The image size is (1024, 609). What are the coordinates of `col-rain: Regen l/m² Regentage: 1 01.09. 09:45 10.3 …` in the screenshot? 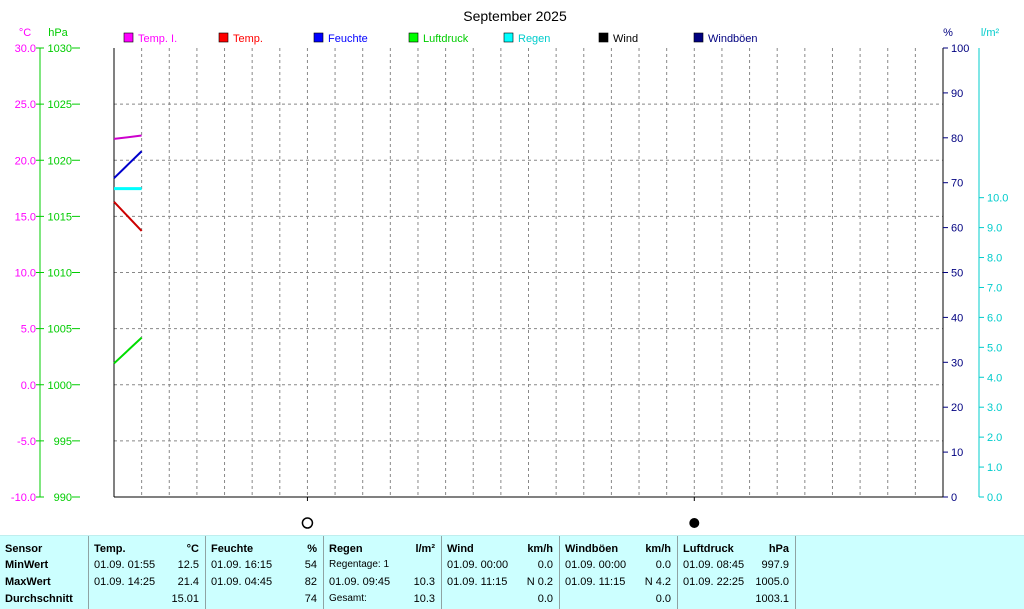 It's located at (383, 572).